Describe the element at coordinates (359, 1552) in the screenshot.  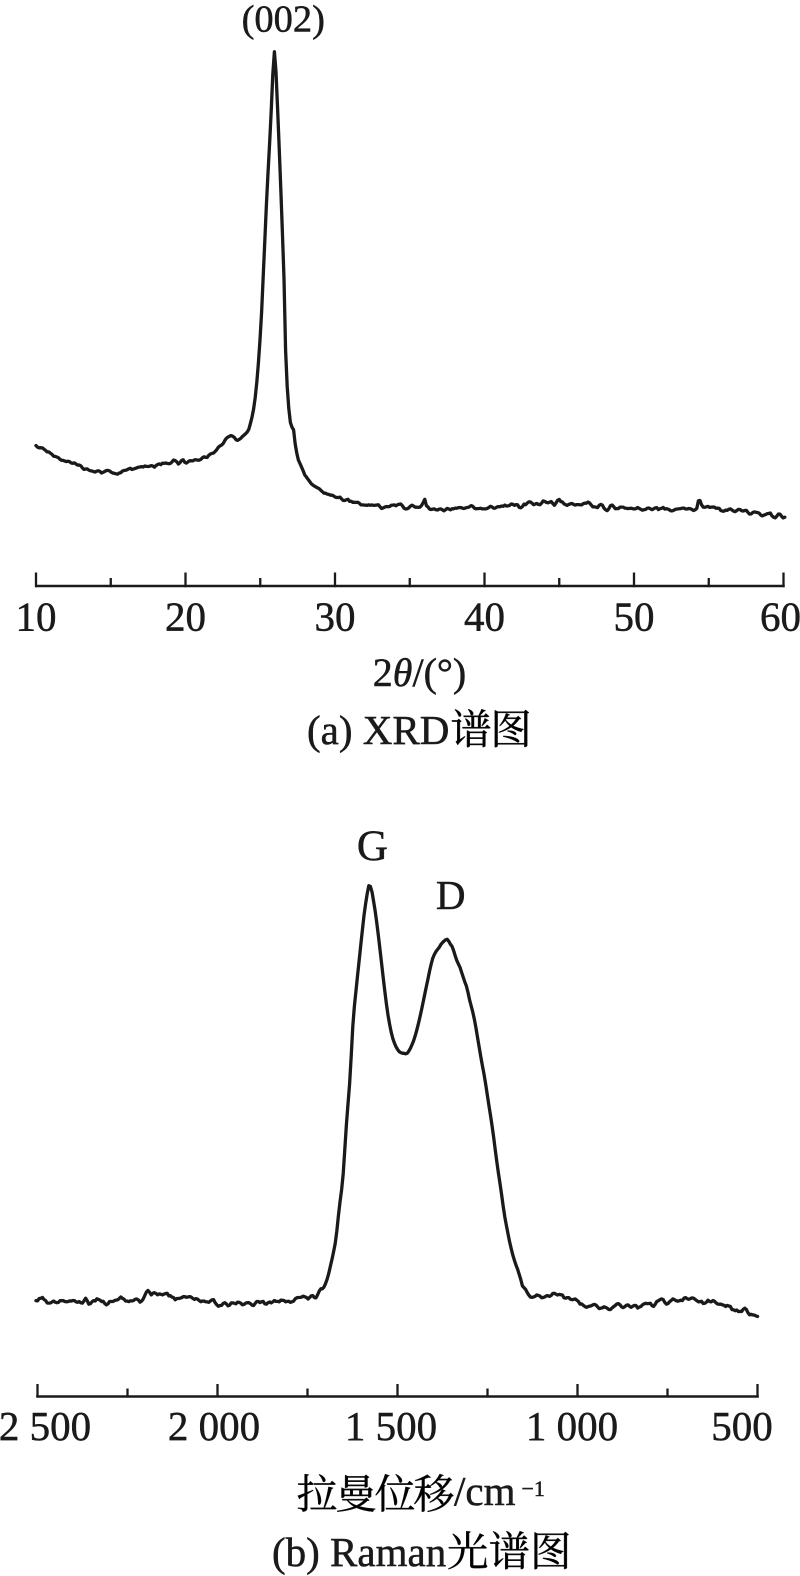
I see `svg-text: (b) Raman` at that location.